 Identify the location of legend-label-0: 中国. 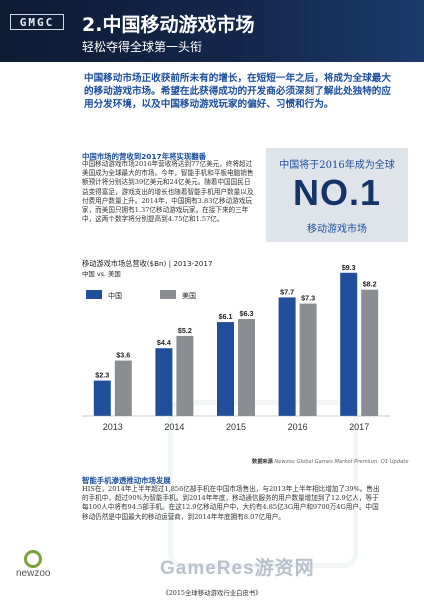
(115, 295).